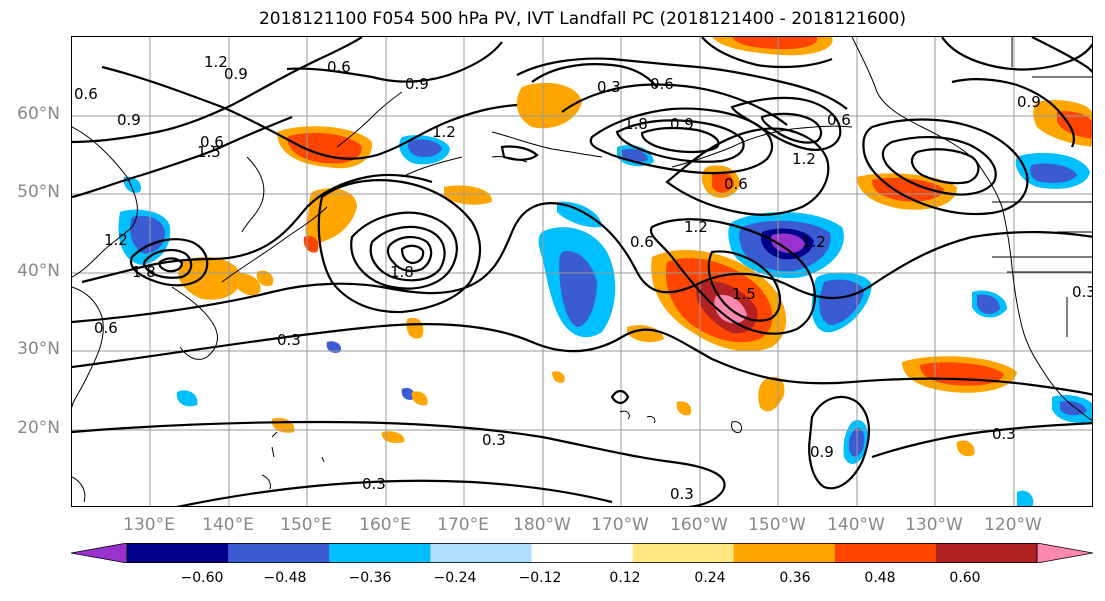  What do you see at coordinates (934, 525) in the screenshot?
I see `lon-label-130w: 130°W` at bounding box center [934, 525].